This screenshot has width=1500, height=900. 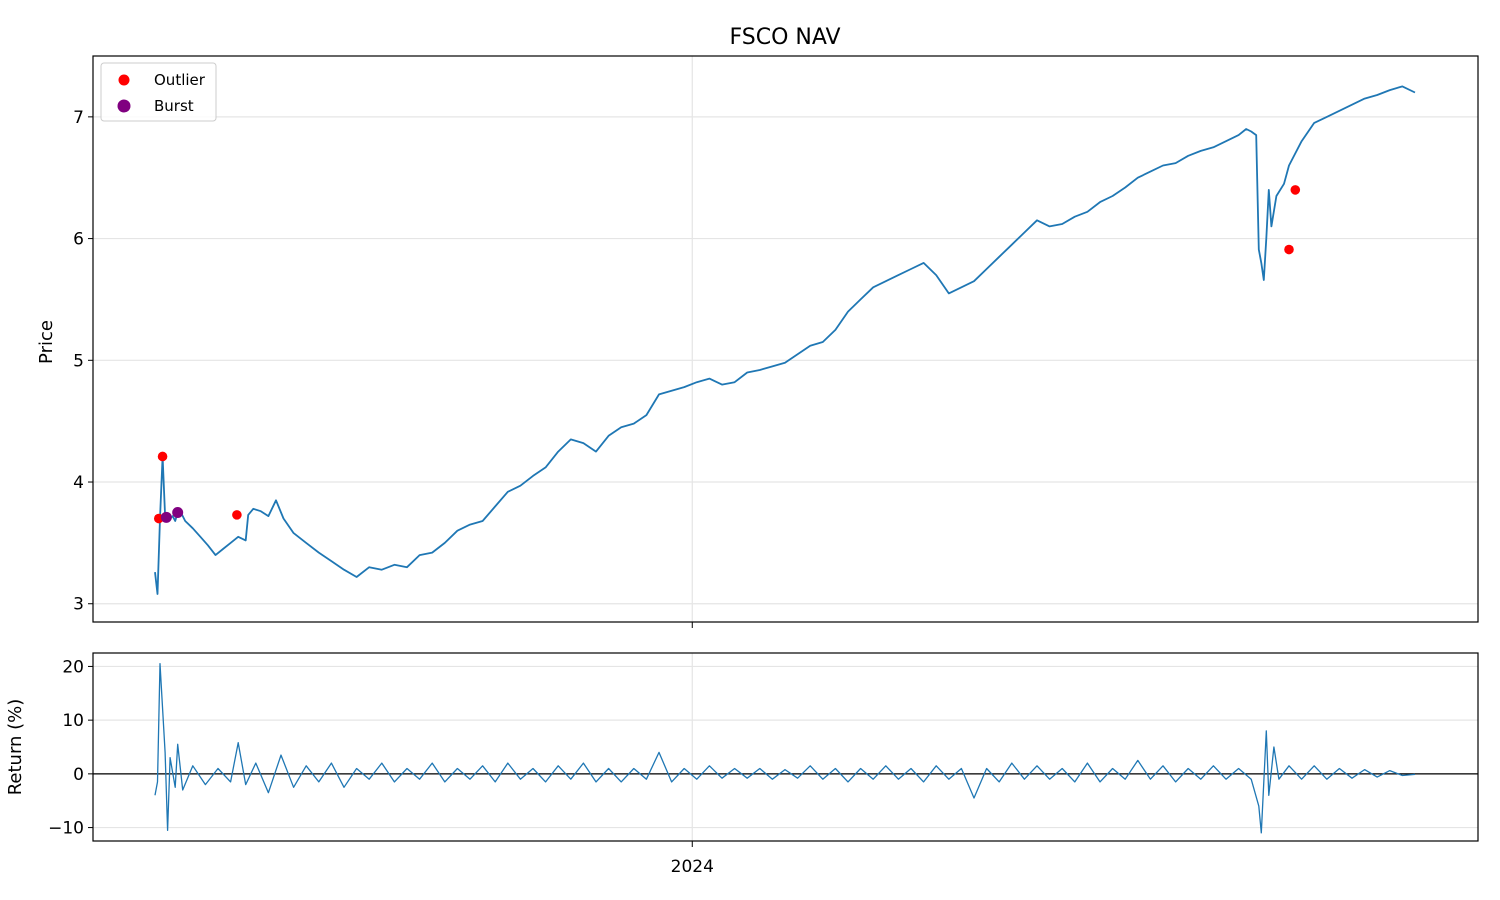 I want to click on y-tick-label: −10, so click(x=66, y=829).